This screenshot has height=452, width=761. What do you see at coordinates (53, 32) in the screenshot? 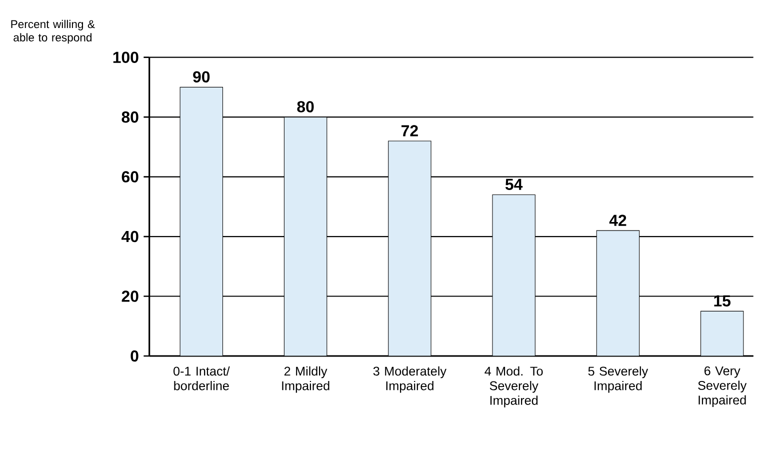
I see `y-axis-title: Percent willing & able to respond` at bounding box center [53, 32].